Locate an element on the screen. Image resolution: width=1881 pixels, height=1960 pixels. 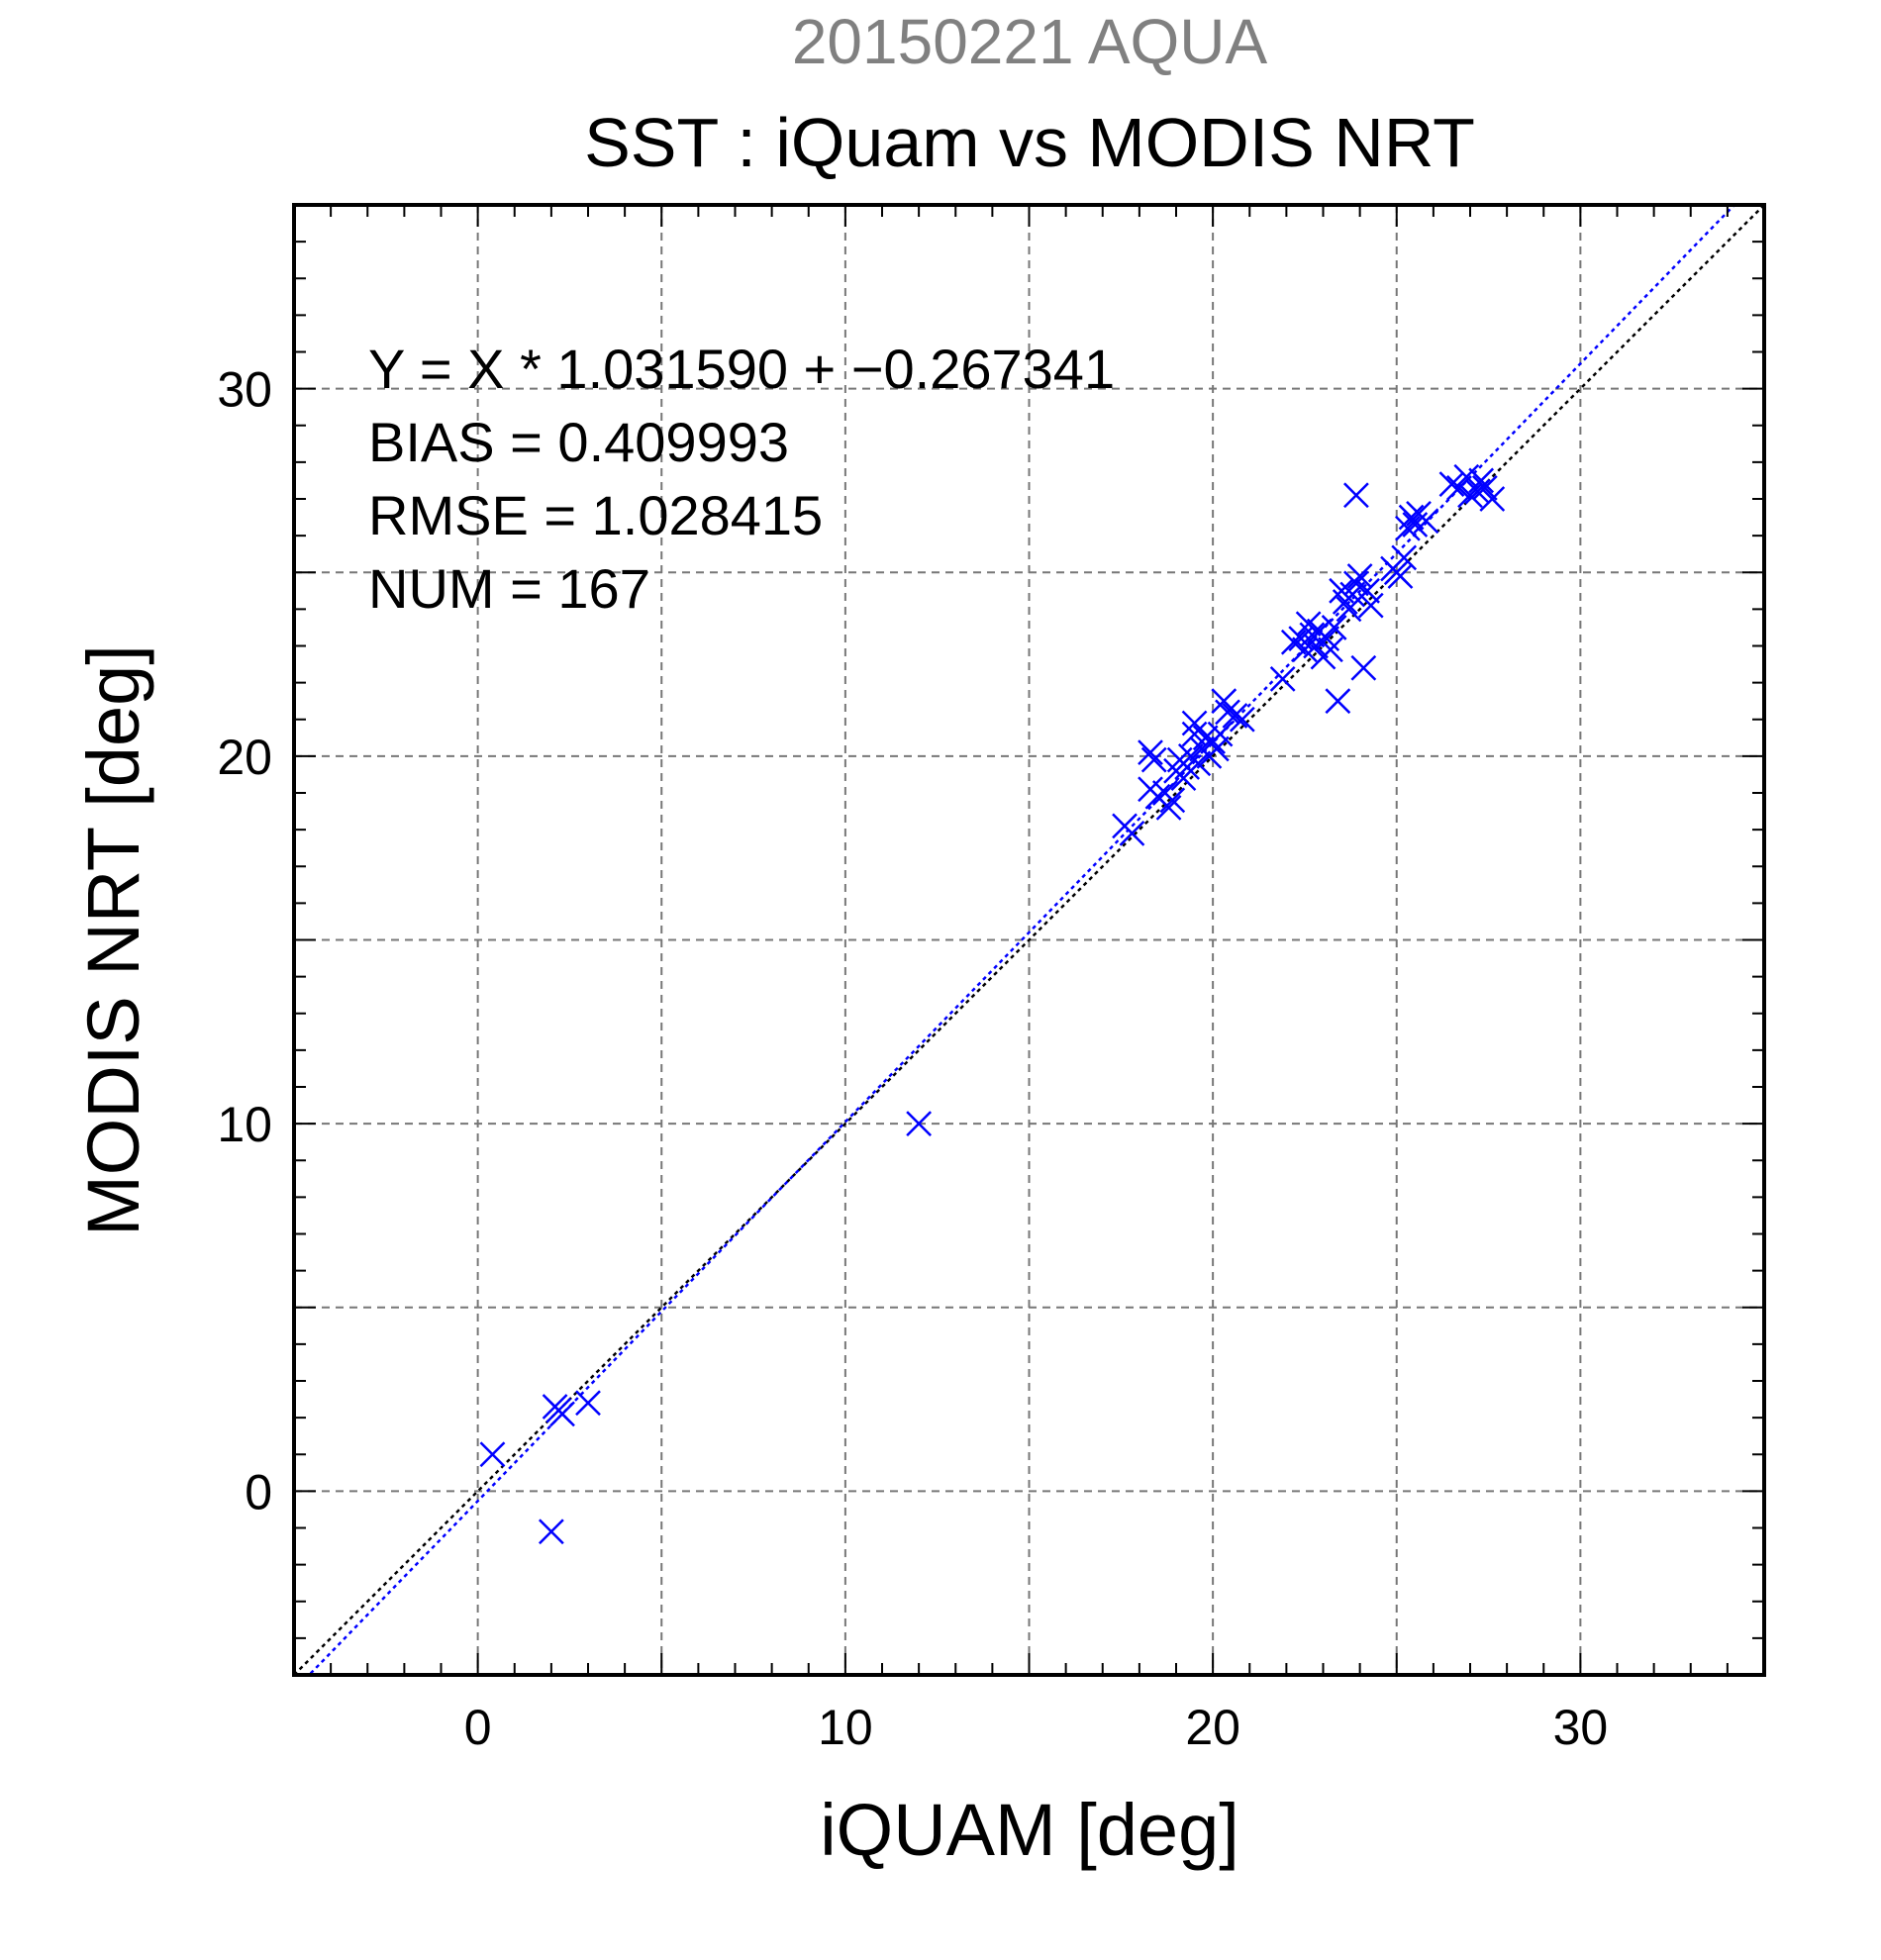
regression-equation: Y = X * 1.031590 + −0.267341 is located at coordinates (742, 369).